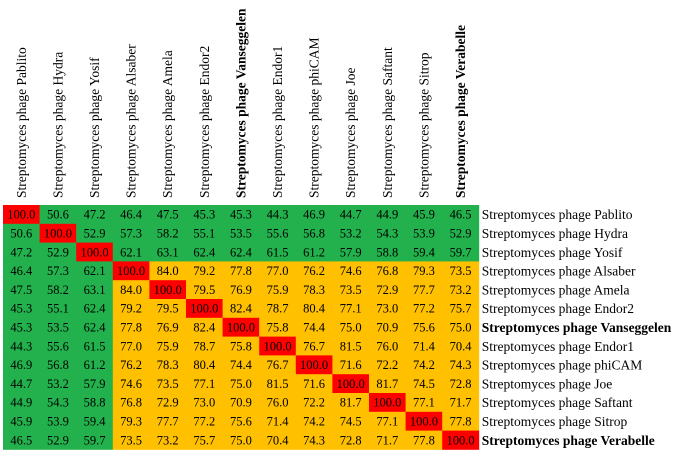 This screenshot has width=685, height=450. What do you see at coordinates (461, 290) in the screenshot?
I see `heatmap-cell-value: 73.2` at bounding box center [461, 290].